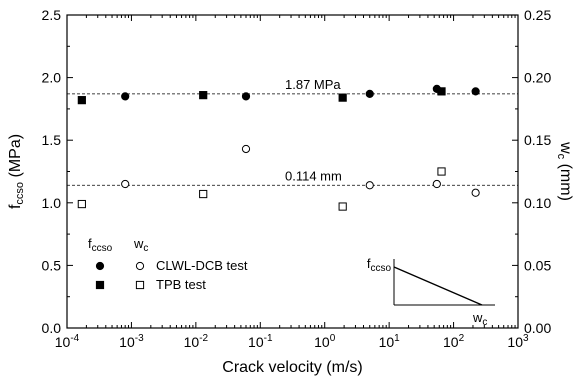  What do you see at coordinates (537, 328) in the screenshot?
I see `right-y-tick-label: 0.00` at bounding box center [537, 328].